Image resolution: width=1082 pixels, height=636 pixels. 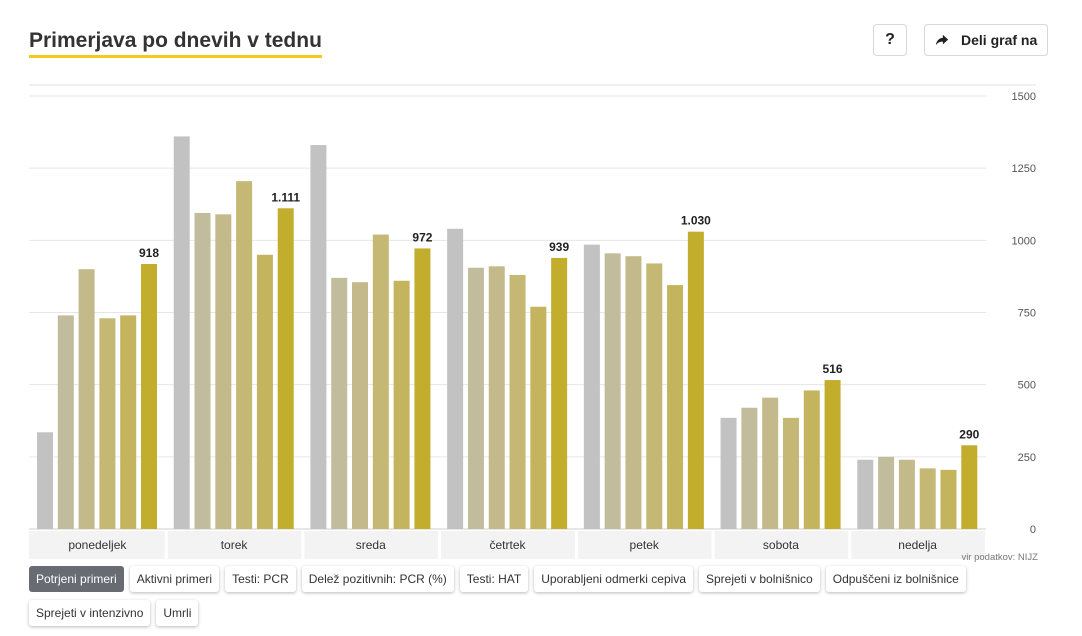 I want to click on bar-četrtek-2, so click(x=496, y=397).